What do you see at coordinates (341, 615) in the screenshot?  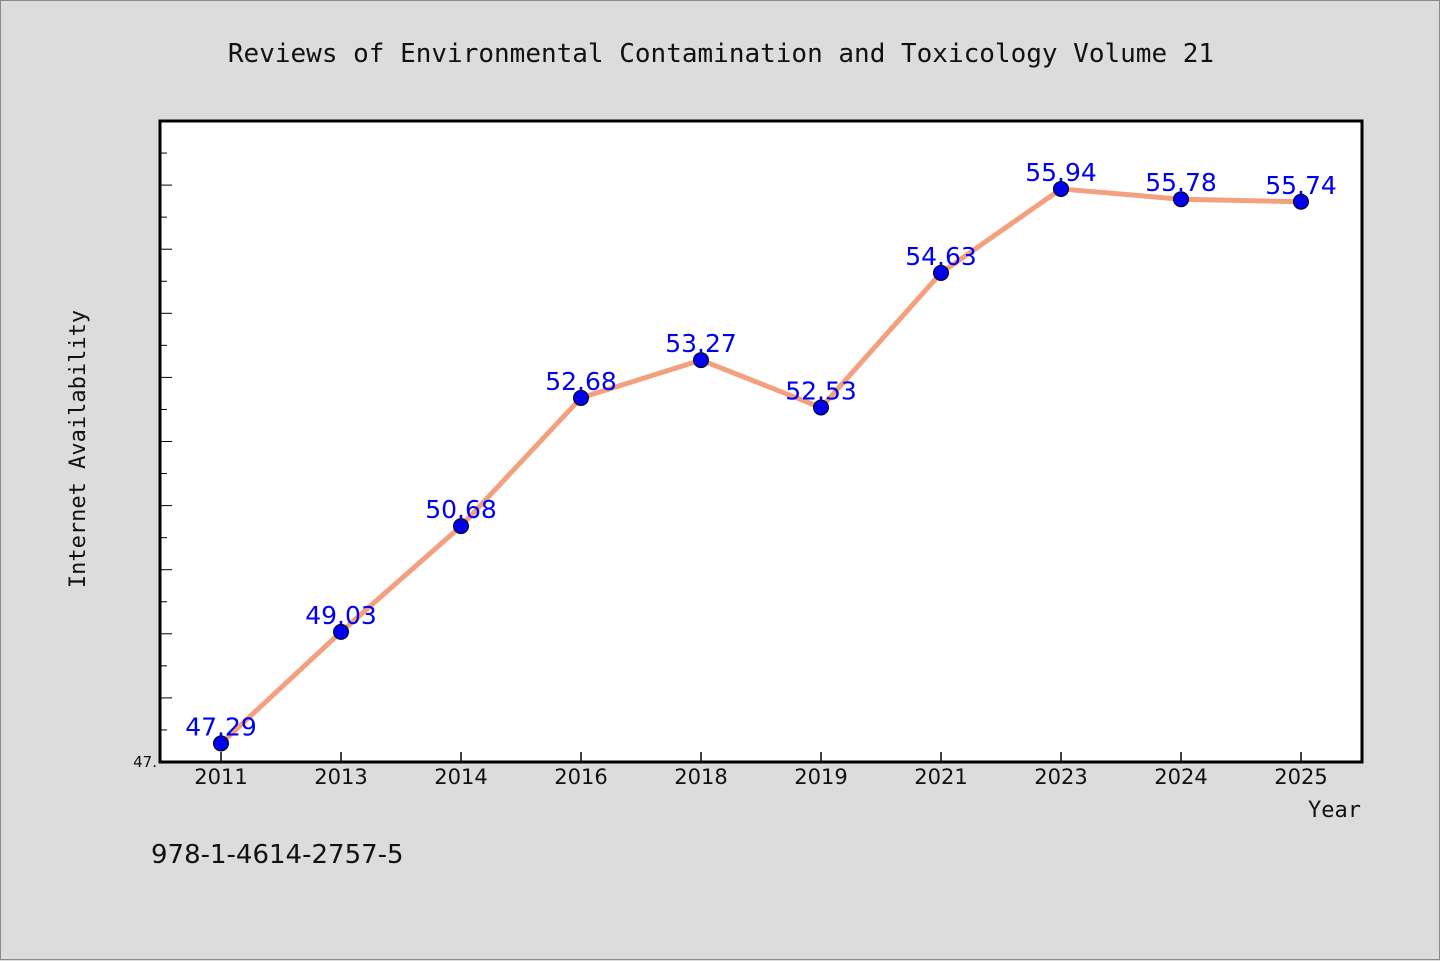 I see `data-label: 49.03` at bounding box center [341, 615].